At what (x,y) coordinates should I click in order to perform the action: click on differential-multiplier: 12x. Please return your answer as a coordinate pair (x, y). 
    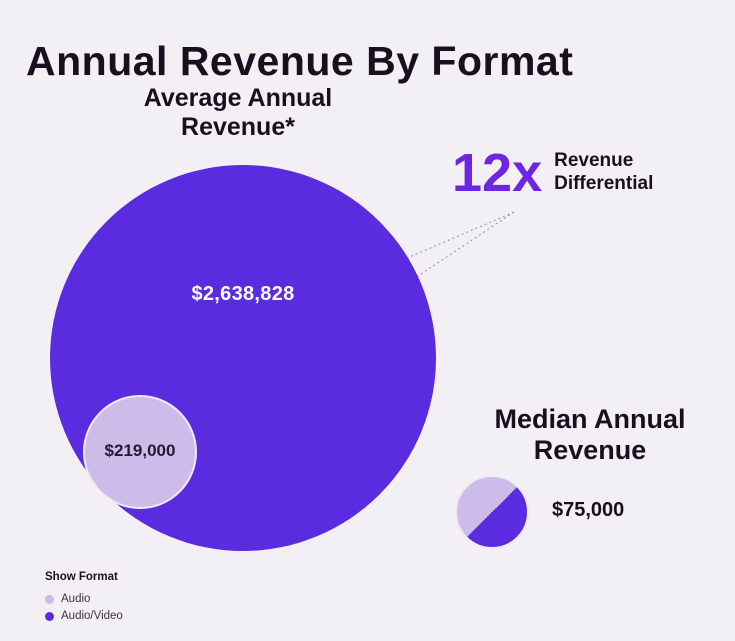
    Looking at the image, I should click on (497, 173).